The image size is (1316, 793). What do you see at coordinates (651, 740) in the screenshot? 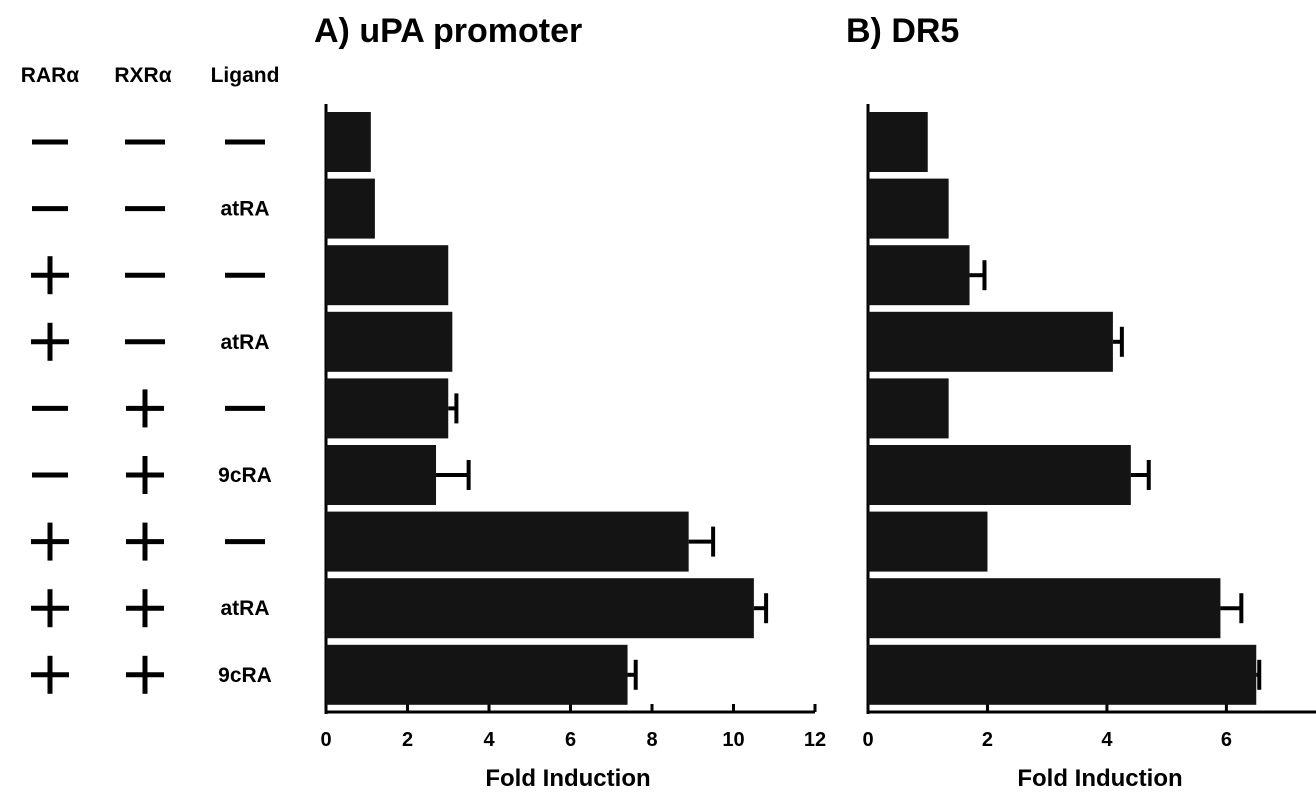
I see `x-tick-label: 8` at bounding box center [651, 740].